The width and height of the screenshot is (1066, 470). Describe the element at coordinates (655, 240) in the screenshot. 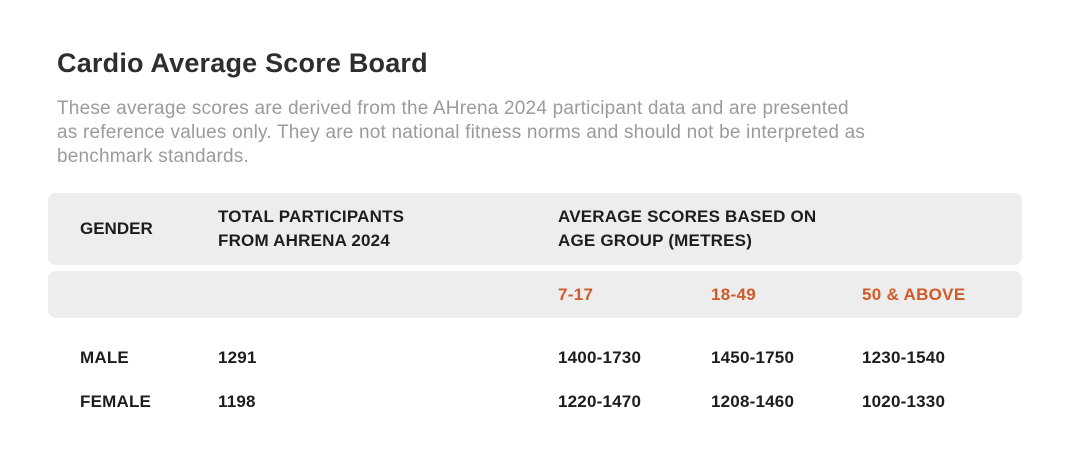

I see `header-scores-line-2: AGE GROUP (METRES)` at that location.